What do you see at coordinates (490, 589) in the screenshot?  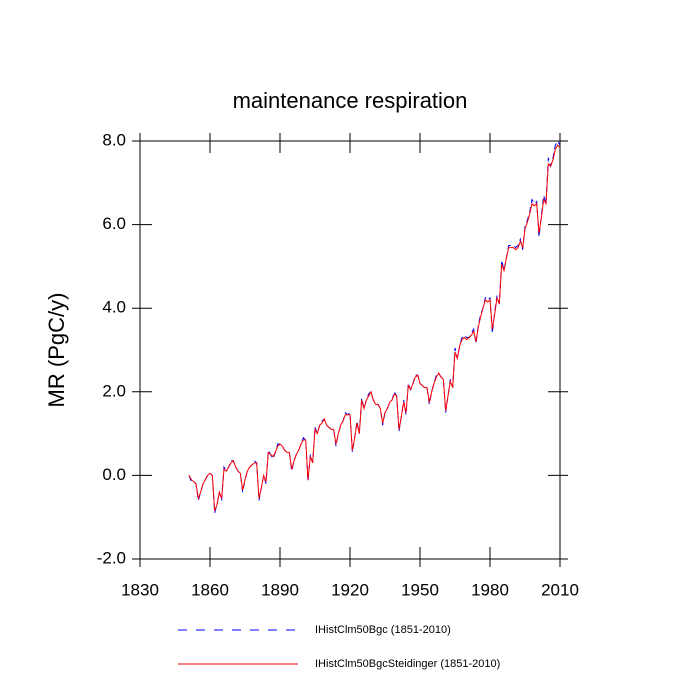 I see `x-tick-label: 1980` at bounding box center [490, 589].